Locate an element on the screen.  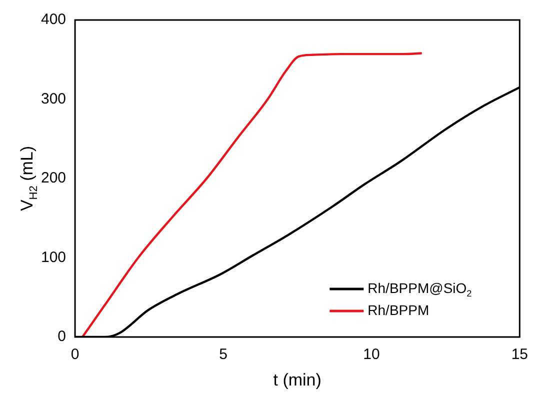
y-axis-title: VH2 (mL) is located at coordinates (29, 179).